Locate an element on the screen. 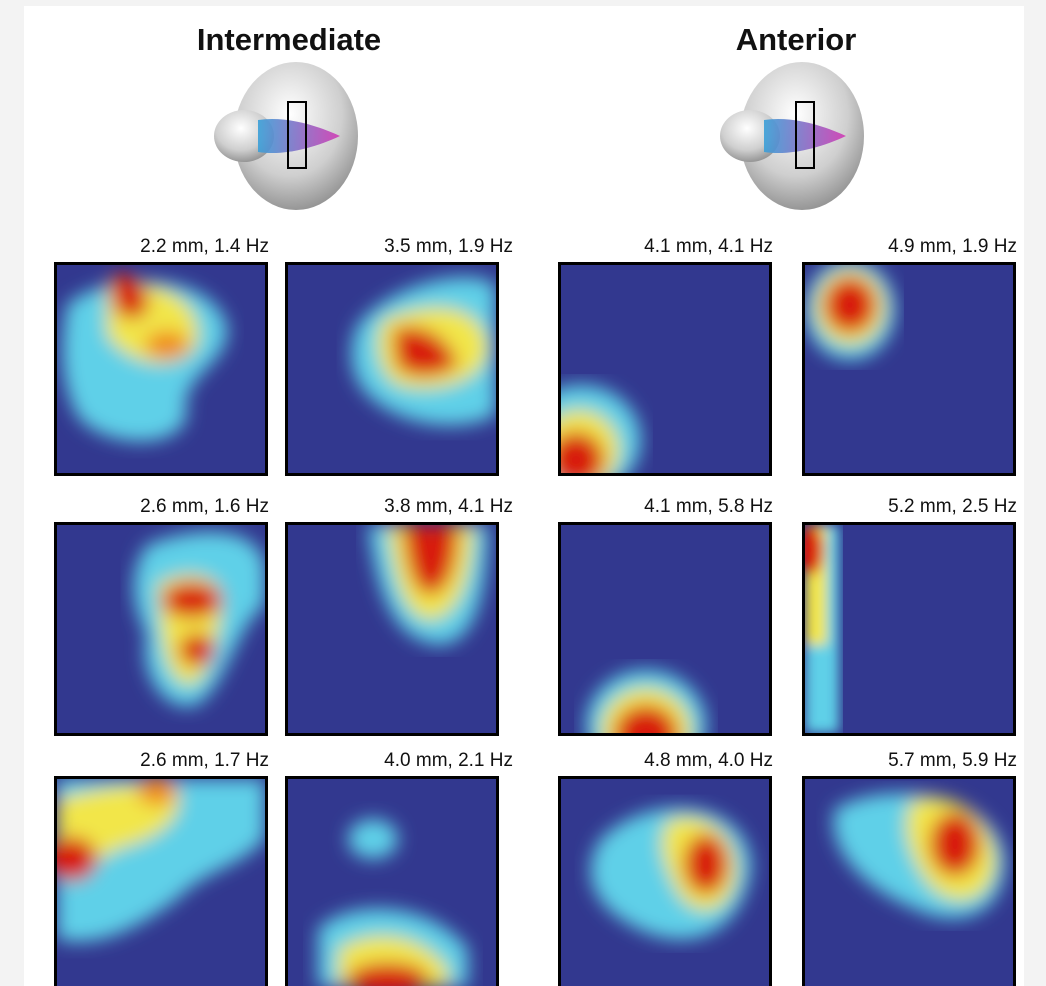 The height and width of the screenshot is (986, 1046). panel-label: 4.9 mm, 1.9 Hz is located at coordinates (952, 246).